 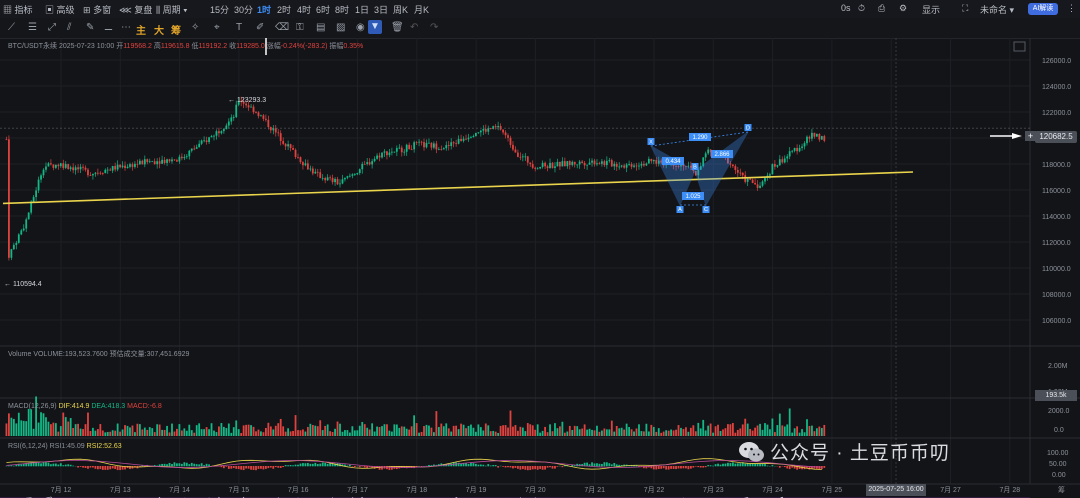 I want to click on time-tick-label: 7月 15, so click(x=239, y=490).